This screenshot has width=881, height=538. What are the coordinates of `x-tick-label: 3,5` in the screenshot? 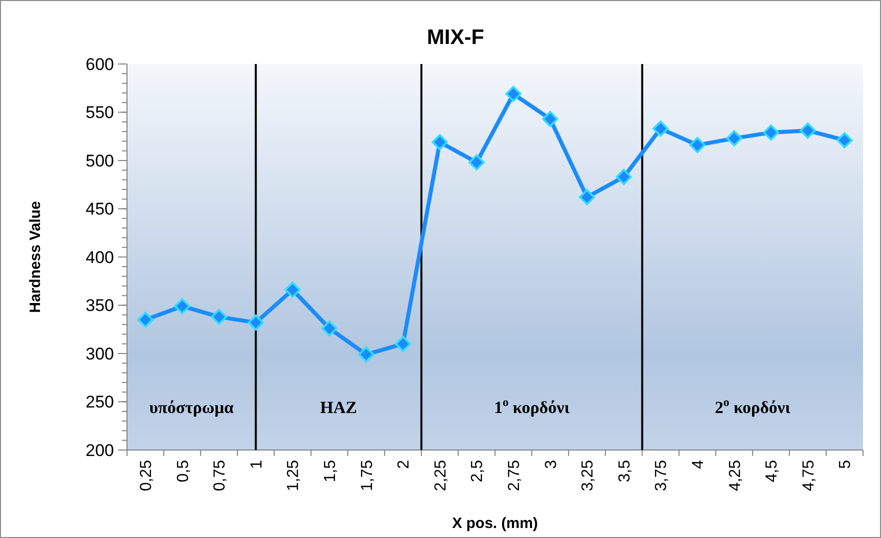 It's located at (625, 471).